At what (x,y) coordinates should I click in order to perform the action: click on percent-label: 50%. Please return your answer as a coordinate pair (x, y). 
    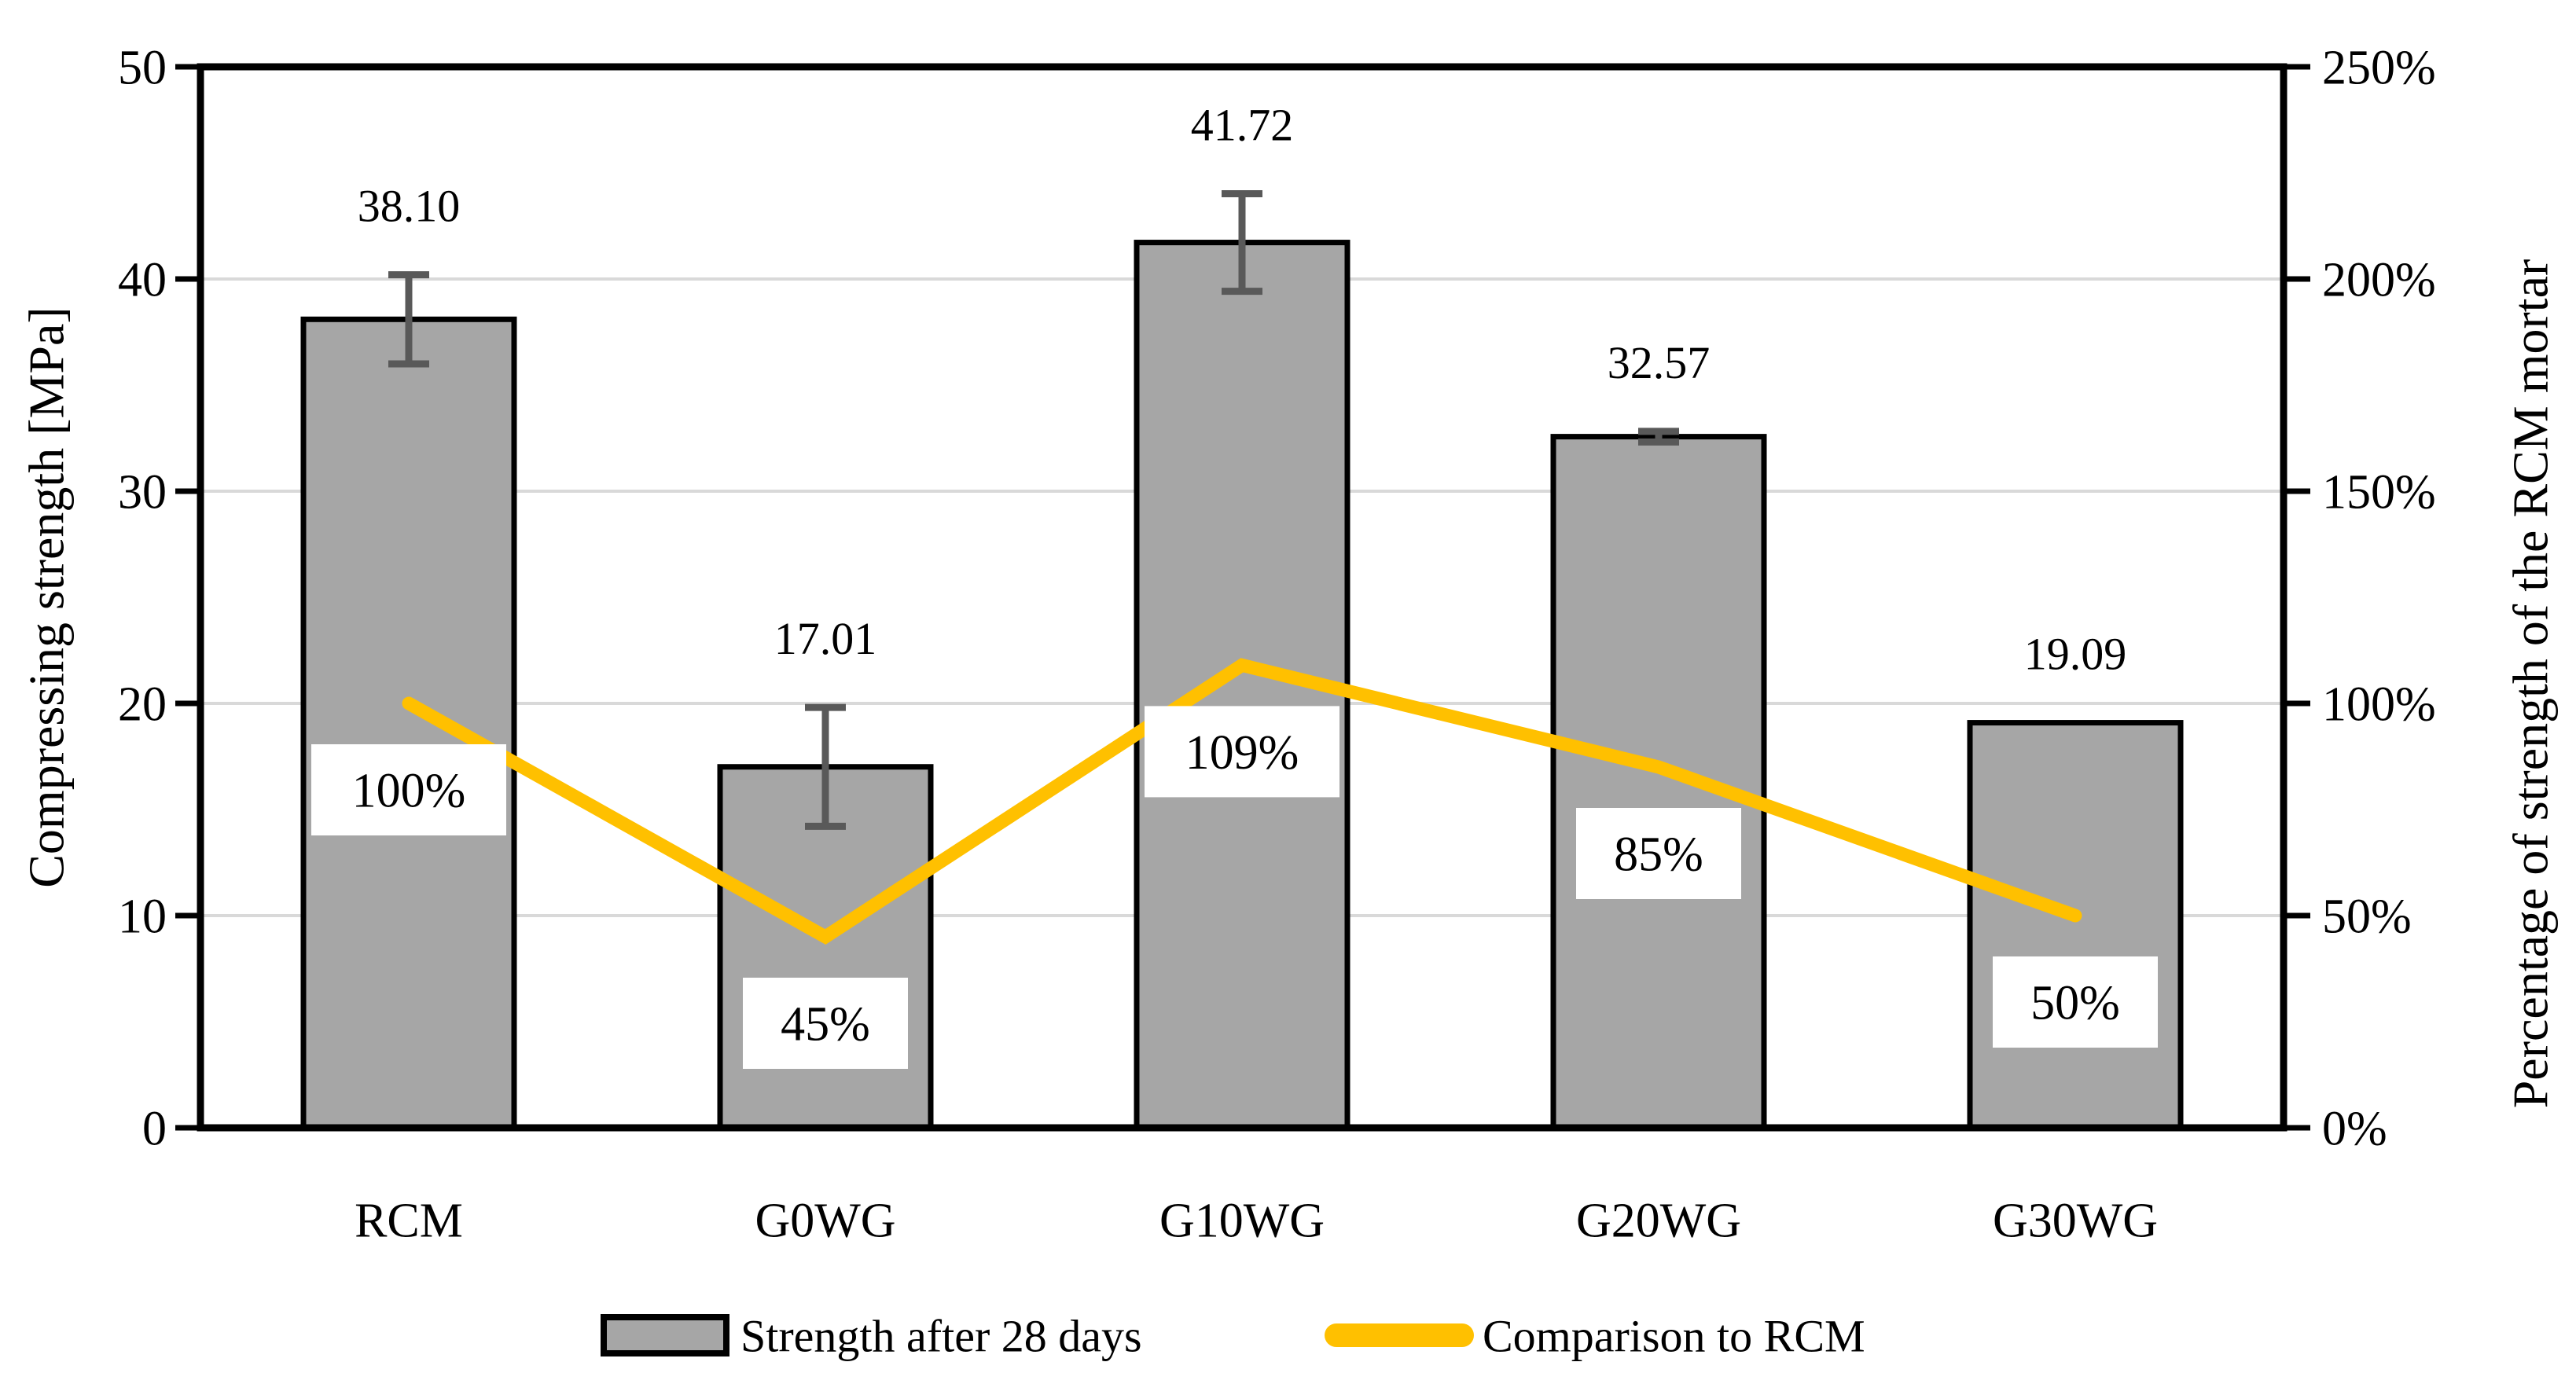
    Looking at the image, I should click on (2075, 1003).